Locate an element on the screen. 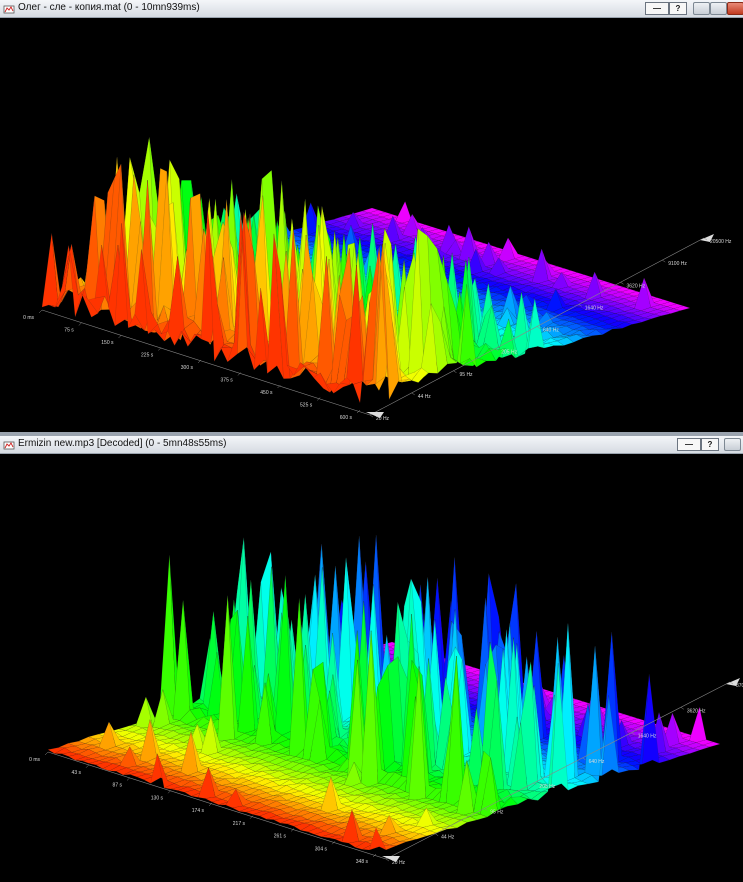  time-tick-label: 75 s is located at coordinates (69, 331).